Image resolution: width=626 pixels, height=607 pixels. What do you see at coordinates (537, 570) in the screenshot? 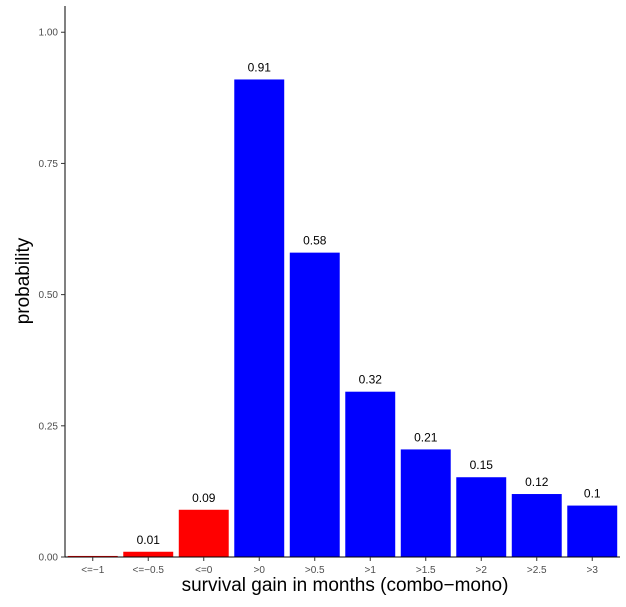
I see `x-tick-label-8: >2.5` at bounding box center [537, 570].